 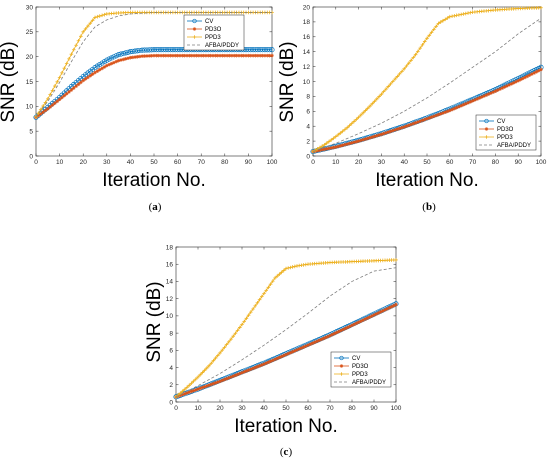 What do you see at coordinates (30, 82) in the screenshot?
I see `y-tick-label: 15` at bounding box center [30, 82].